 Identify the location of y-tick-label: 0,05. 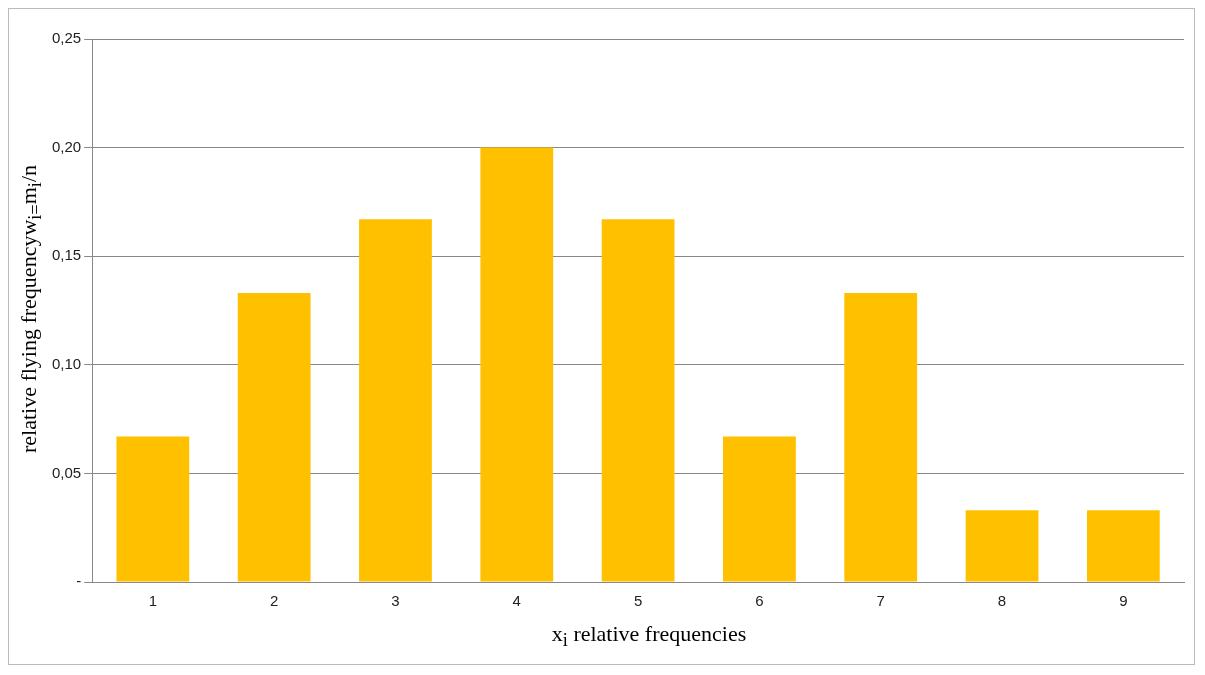
(66, 472).